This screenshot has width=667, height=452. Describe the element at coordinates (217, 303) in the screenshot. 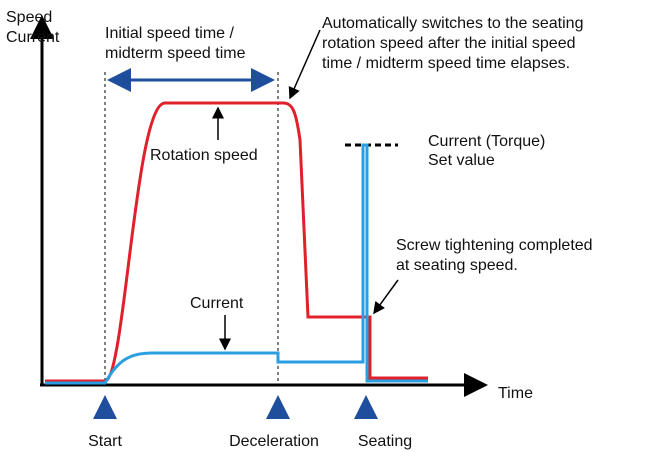

I see `annotation: Current` at that location.